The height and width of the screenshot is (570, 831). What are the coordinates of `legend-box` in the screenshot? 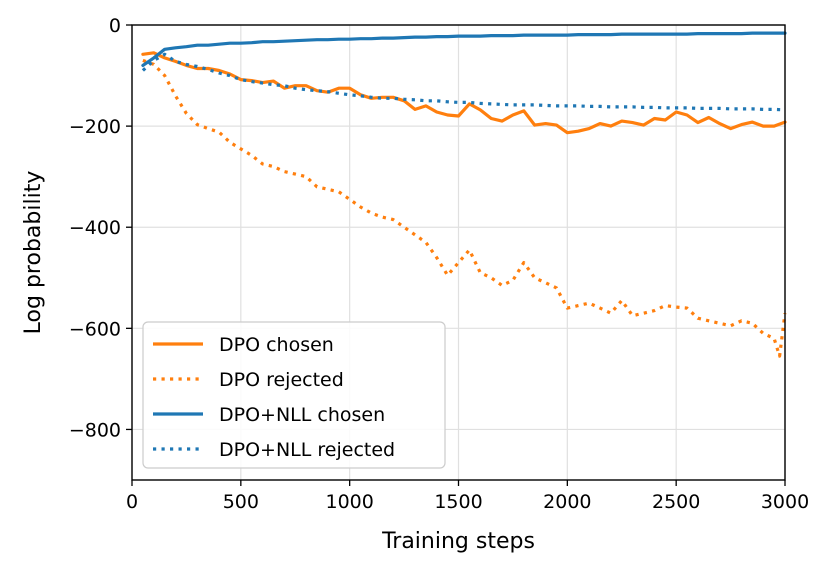 It's located at (294, 395).